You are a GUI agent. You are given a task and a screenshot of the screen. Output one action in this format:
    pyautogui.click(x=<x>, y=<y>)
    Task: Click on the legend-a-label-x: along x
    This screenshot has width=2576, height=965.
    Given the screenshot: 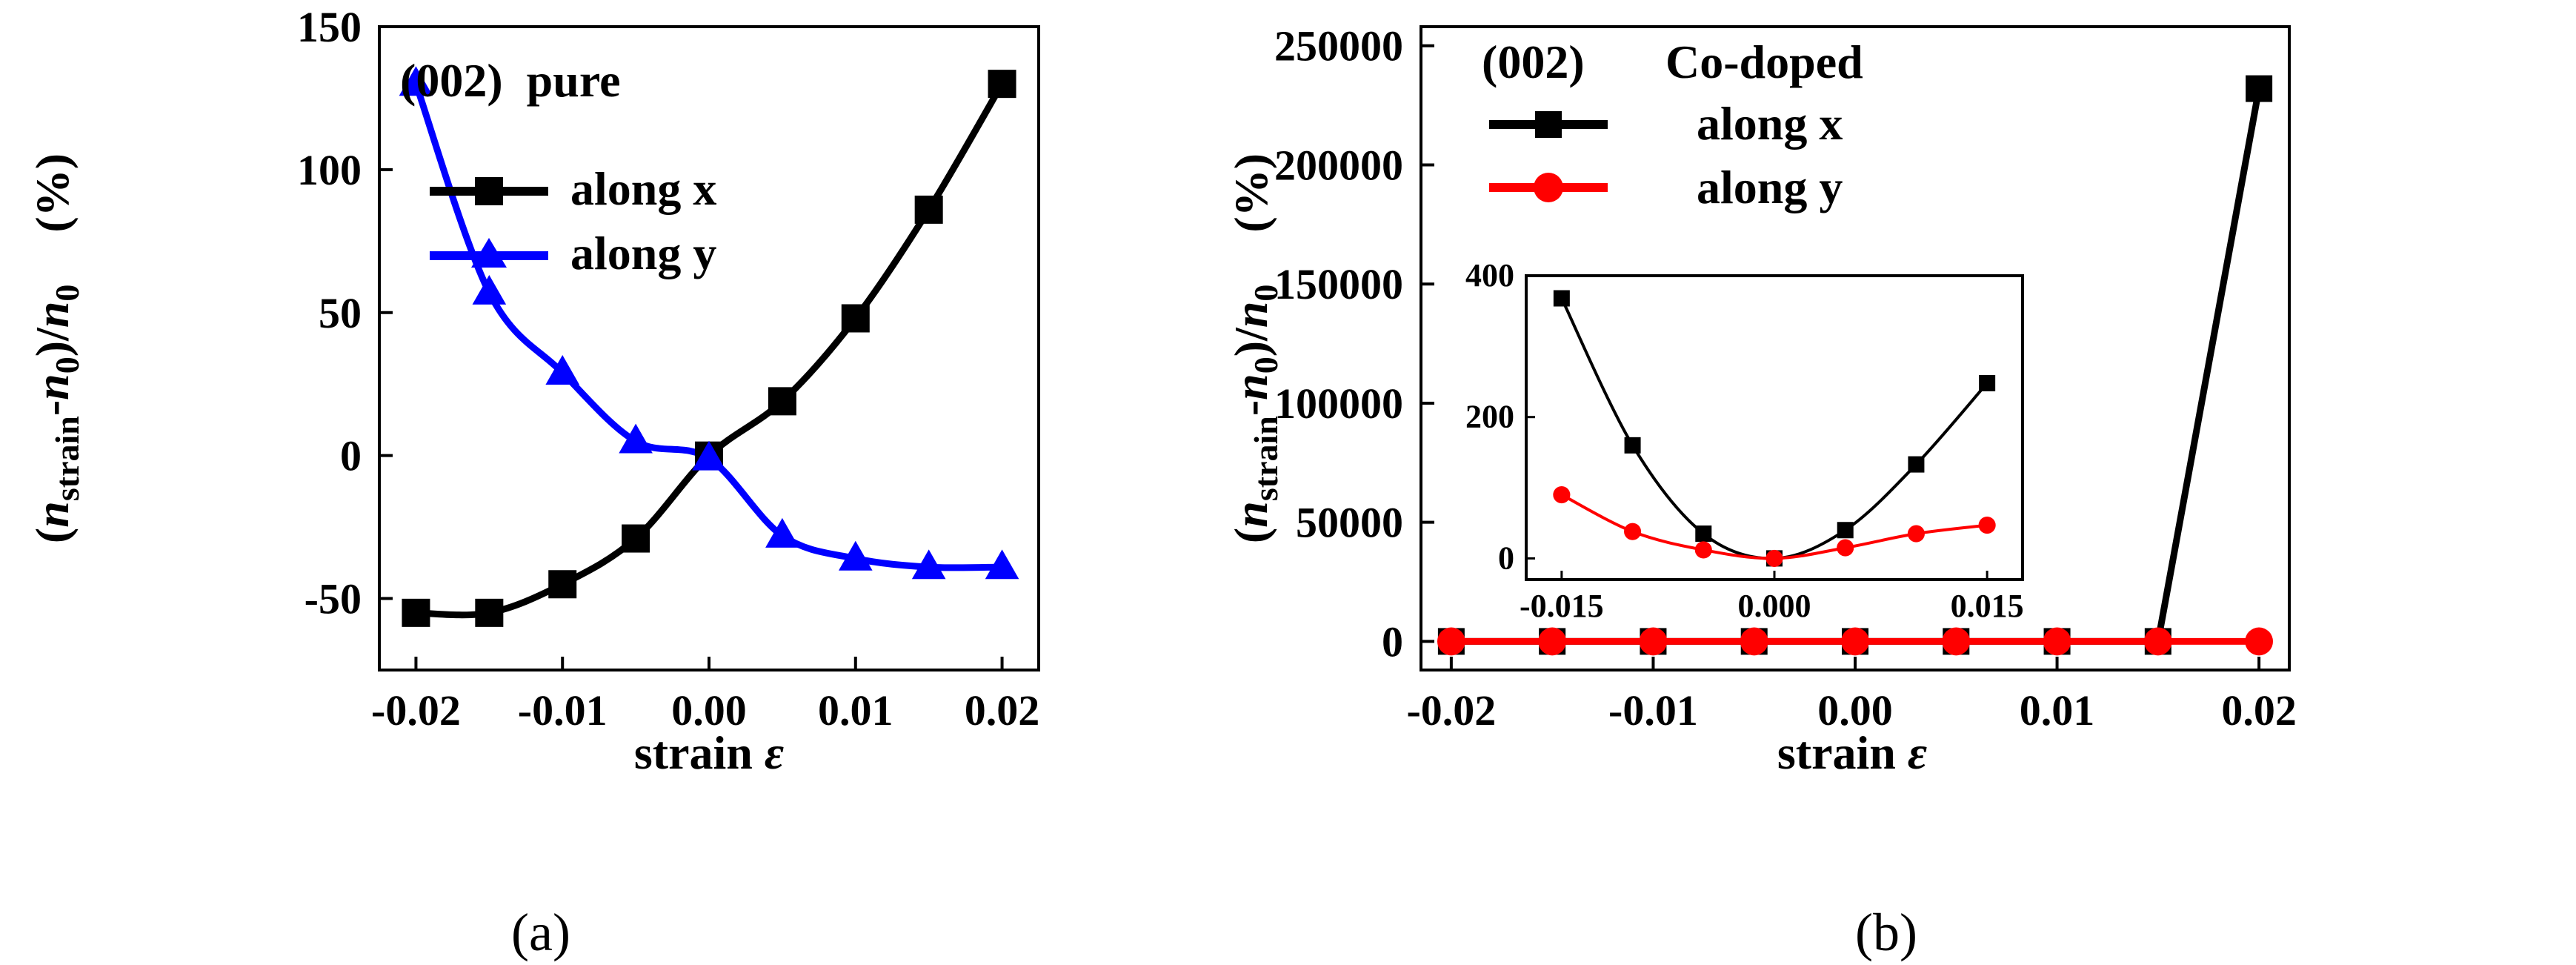 What is the action you would take?
    pyautogui.click(x=643, y=188)
    